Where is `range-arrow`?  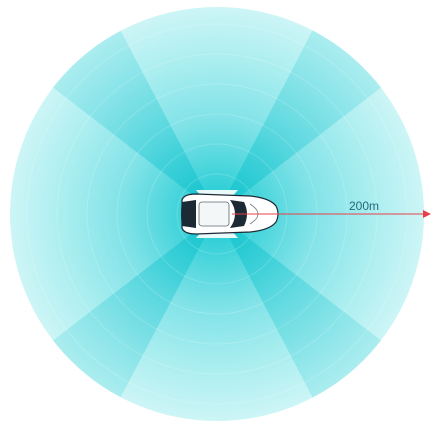
range-arrow is located at coordinates (331, 214).